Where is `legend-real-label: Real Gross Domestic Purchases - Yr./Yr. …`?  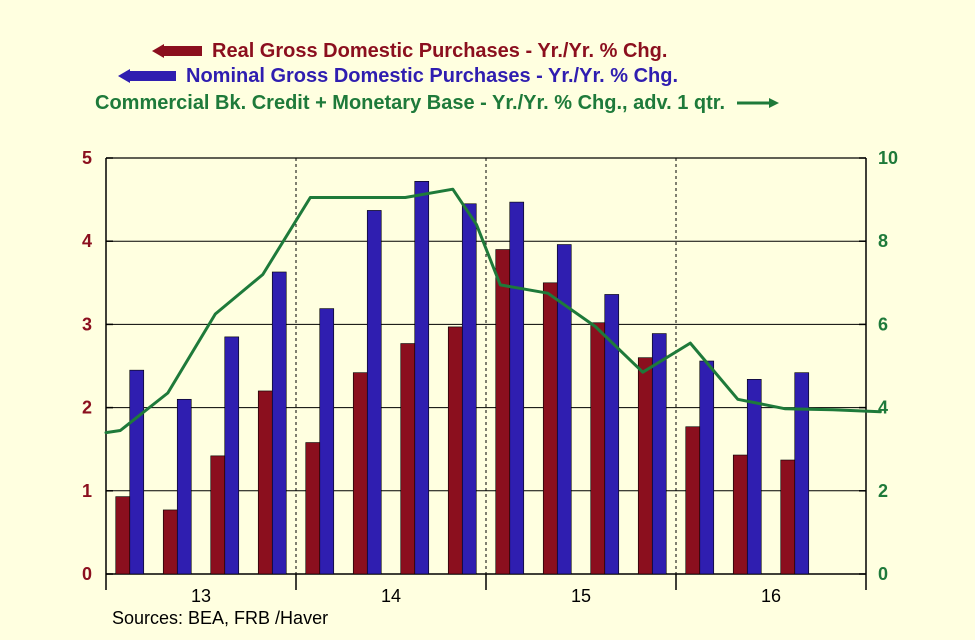 legend-real-label: Real Gross Domestic Purchases - Yr./Yr. … is located at coordinates (440, 51).